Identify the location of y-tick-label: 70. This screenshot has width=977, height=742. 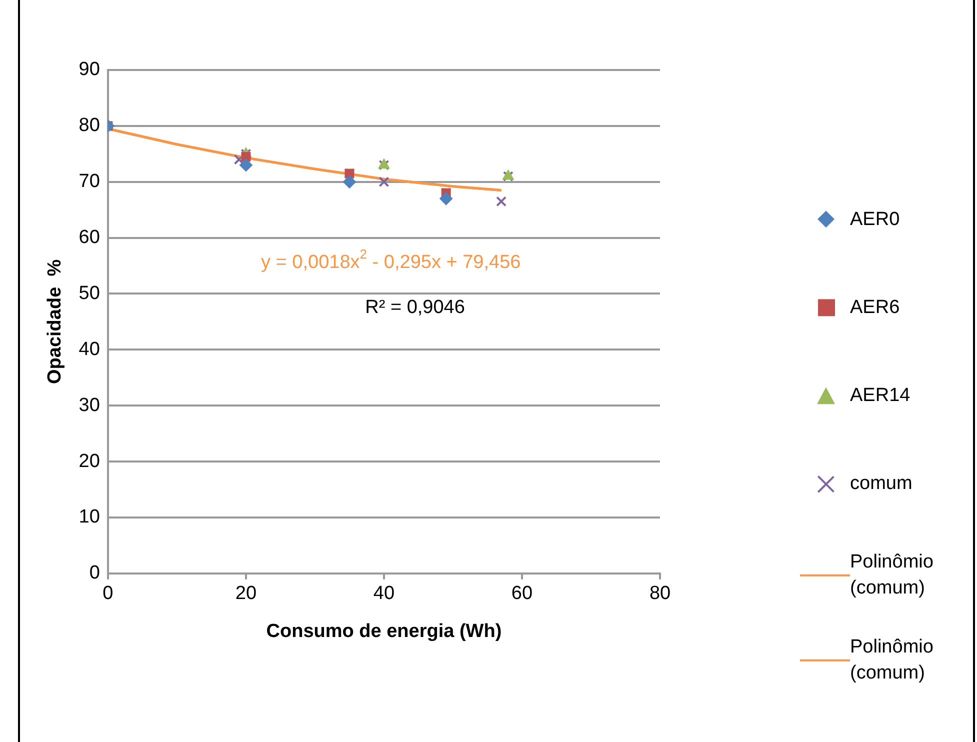
(89, 181).